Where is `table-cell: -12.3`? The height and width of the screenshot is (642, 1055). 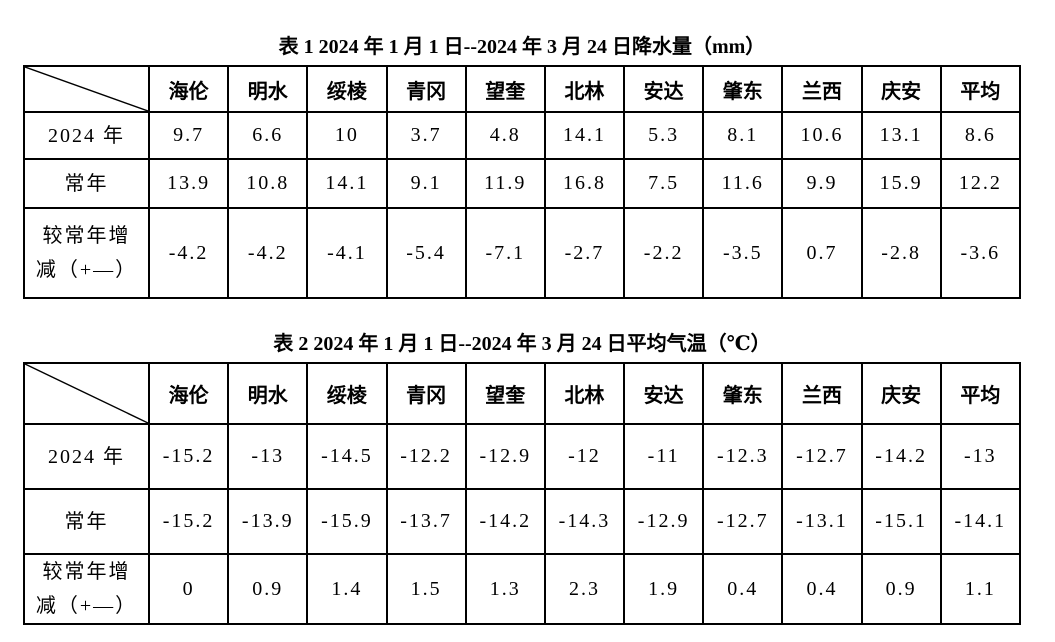
table-cell: -12.3 is located at coordinates (743, 456).